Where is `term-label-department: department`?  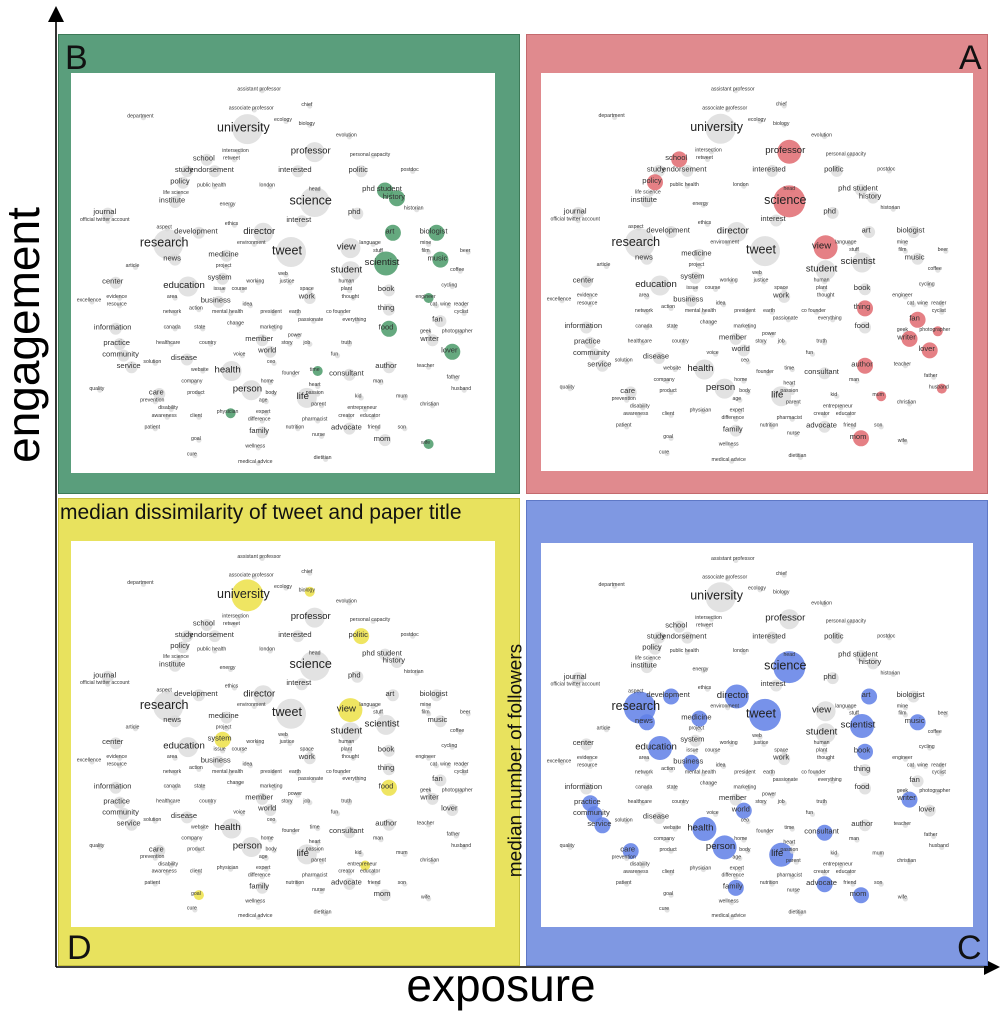 term-label-department: department is located at coordinates (140, 583).